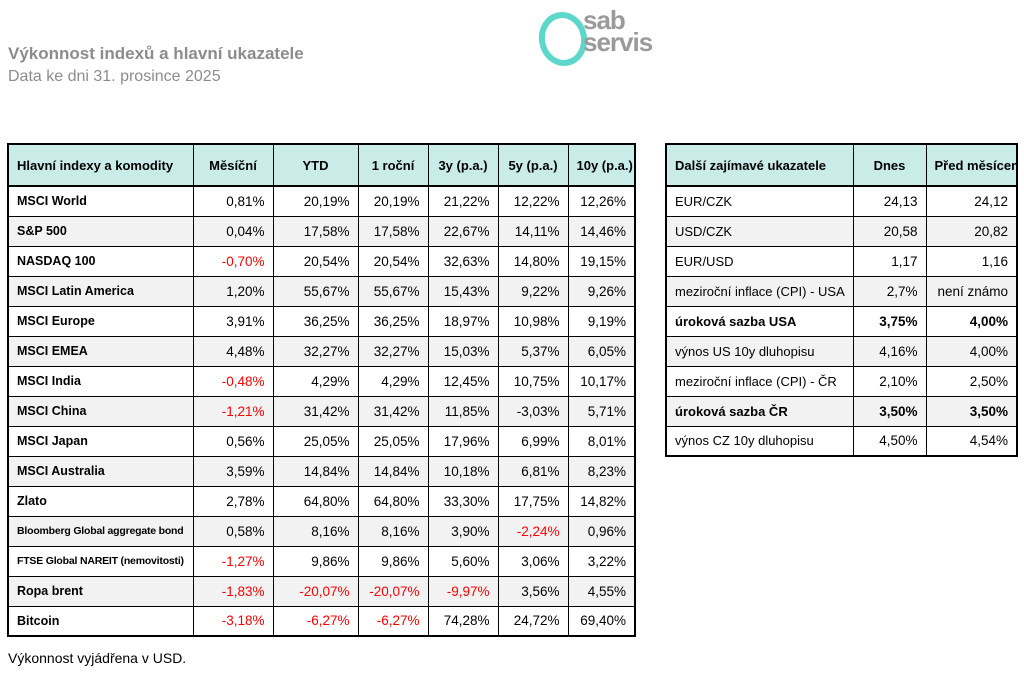  What do you see at coordinates (393, 165) in the screenshot?
I see `column-header-1y: 1 roční` at bounding box center [393, 165].